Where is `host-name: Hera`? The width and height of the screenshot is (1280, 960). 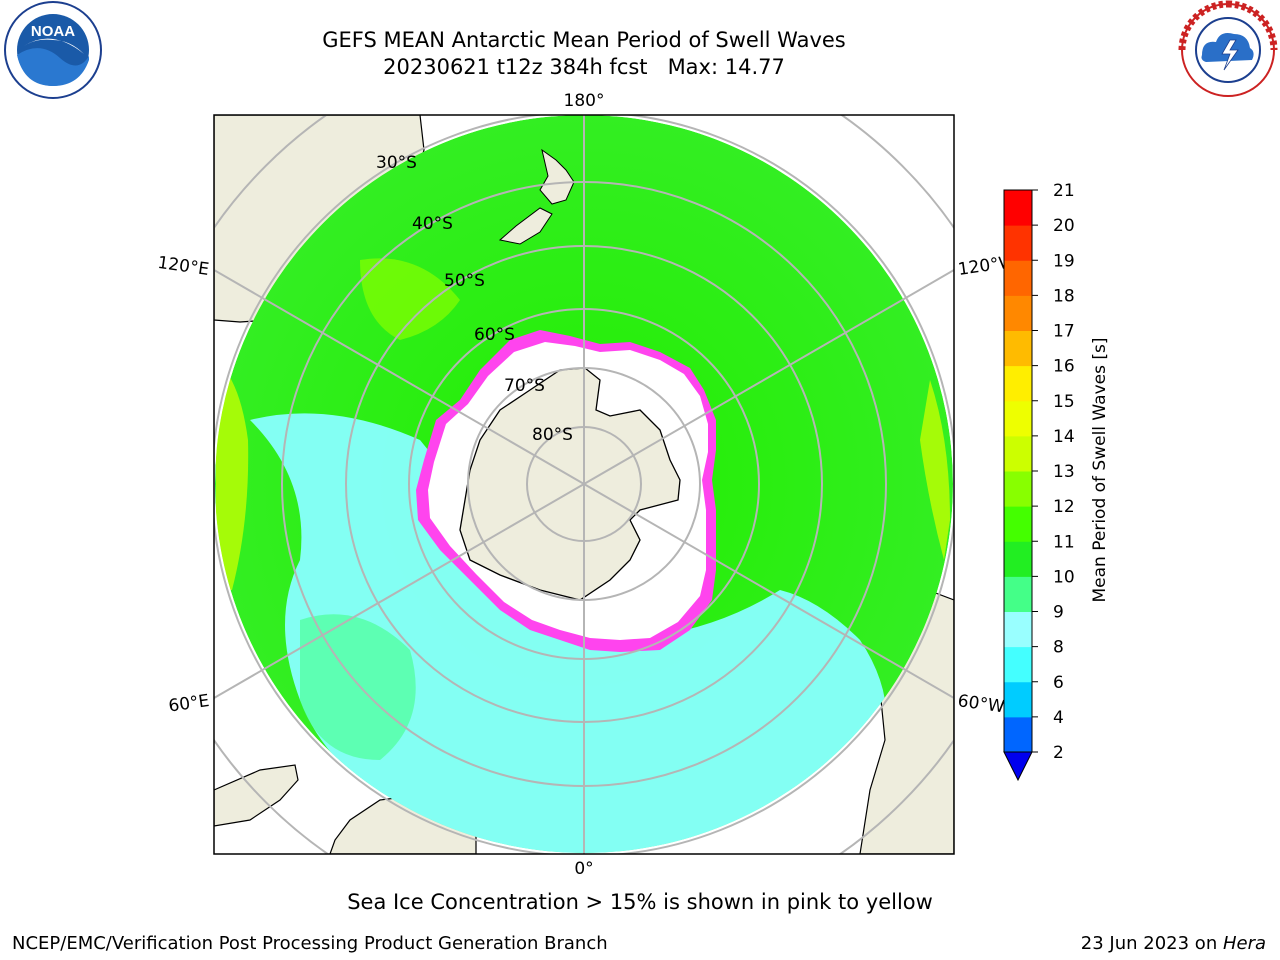 host-name: Hera is located at coordinates (1244, 943).